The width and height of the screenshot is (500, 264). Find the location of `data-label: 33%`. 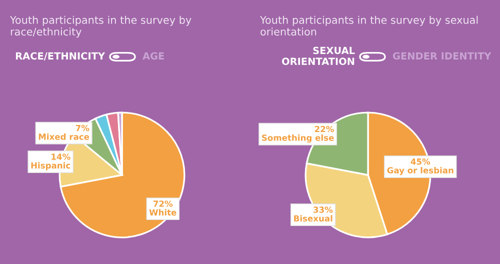

data-label: 33% is located at coordinates (323, 209).